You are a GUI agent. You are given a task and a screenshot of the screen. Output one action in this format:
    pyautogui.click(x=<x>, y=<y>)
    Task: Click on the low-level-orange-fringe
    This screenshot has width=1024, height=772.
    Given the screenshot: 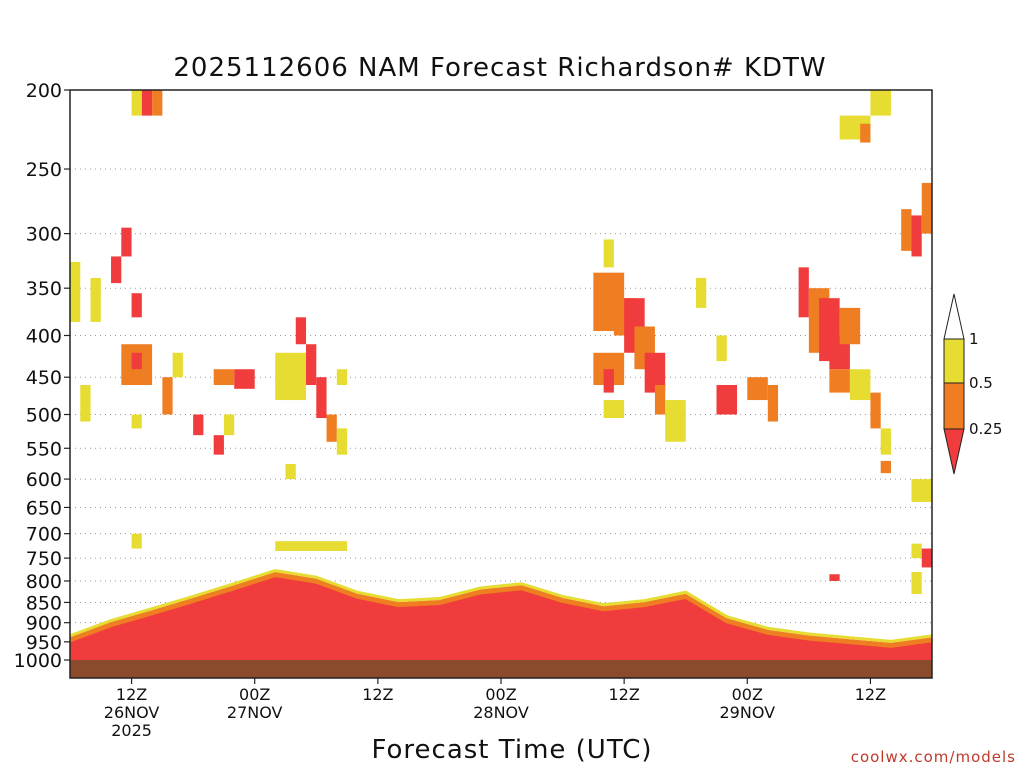 What is the action you would take?
    pyautogui.click(x=501, y=609)
    